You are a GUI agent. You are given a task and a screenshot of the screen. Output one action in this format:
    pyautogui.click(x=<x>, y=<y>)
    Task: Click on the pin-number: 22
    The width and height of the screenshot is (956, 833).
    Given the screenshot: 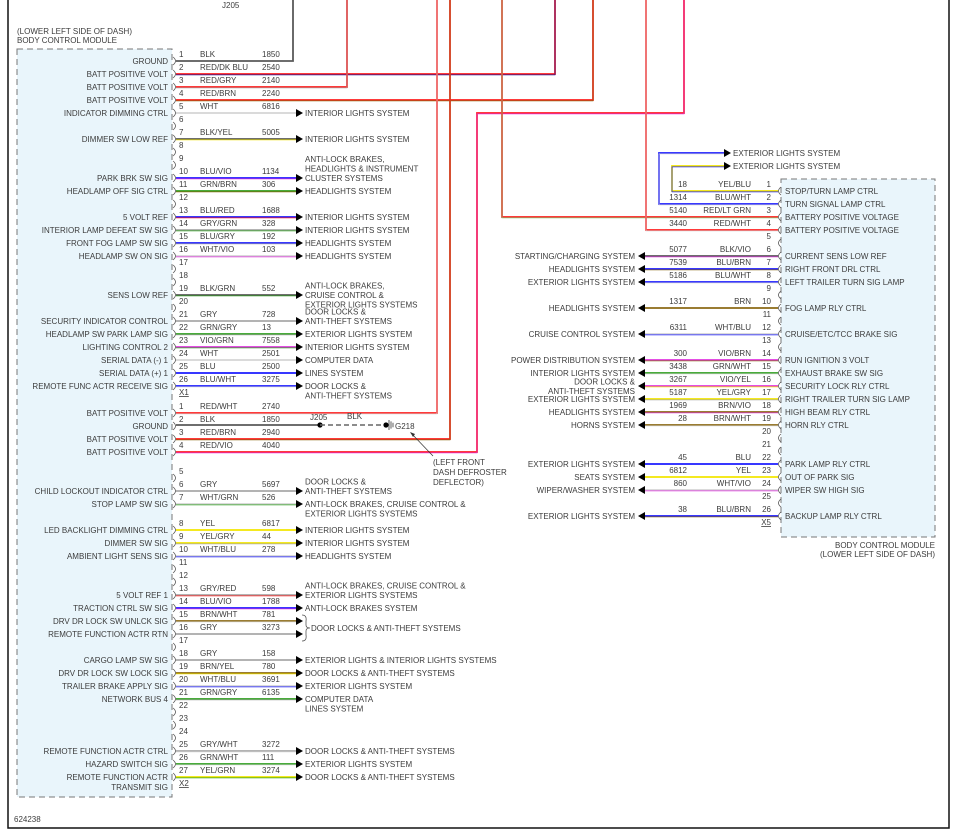 What is the action you would take?
    pyautogui.click(x=766, y=457)
    